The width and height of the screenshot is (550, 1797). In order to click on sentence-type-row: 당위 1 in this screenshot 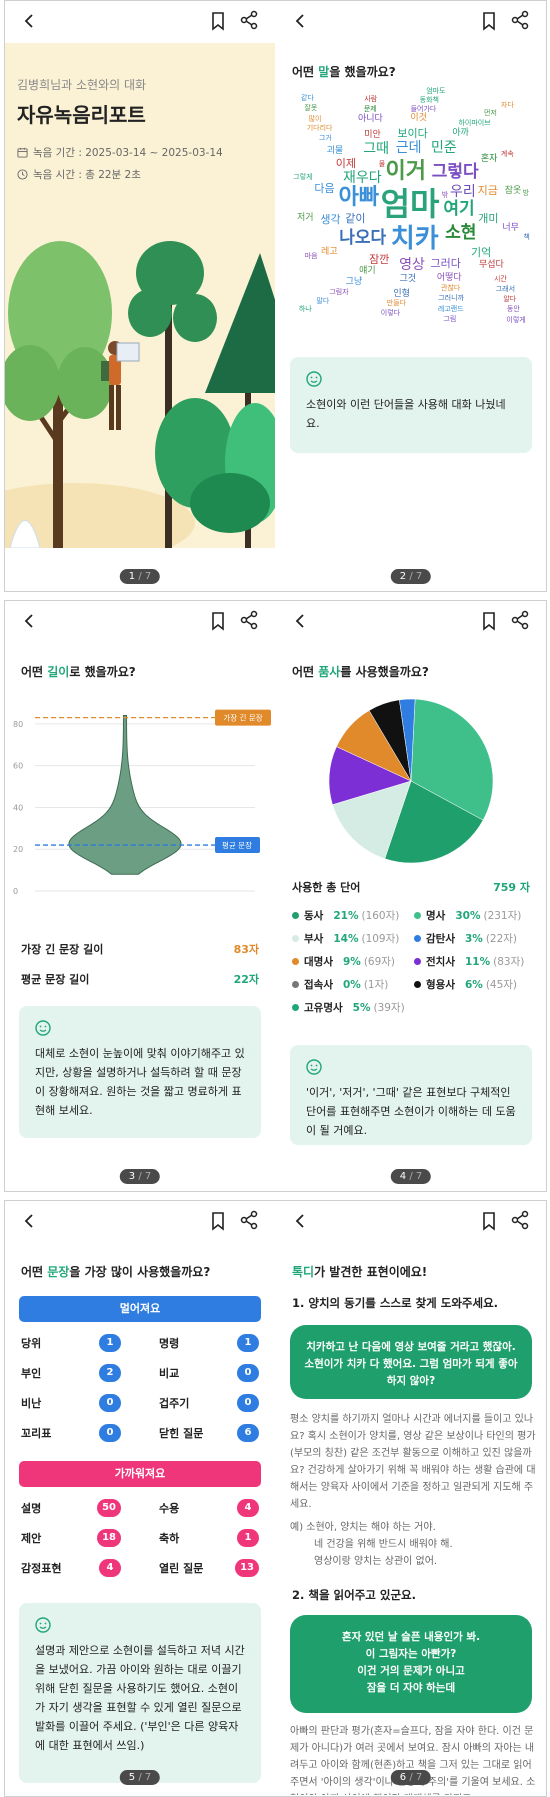, I will do `click(71, 1343)`.